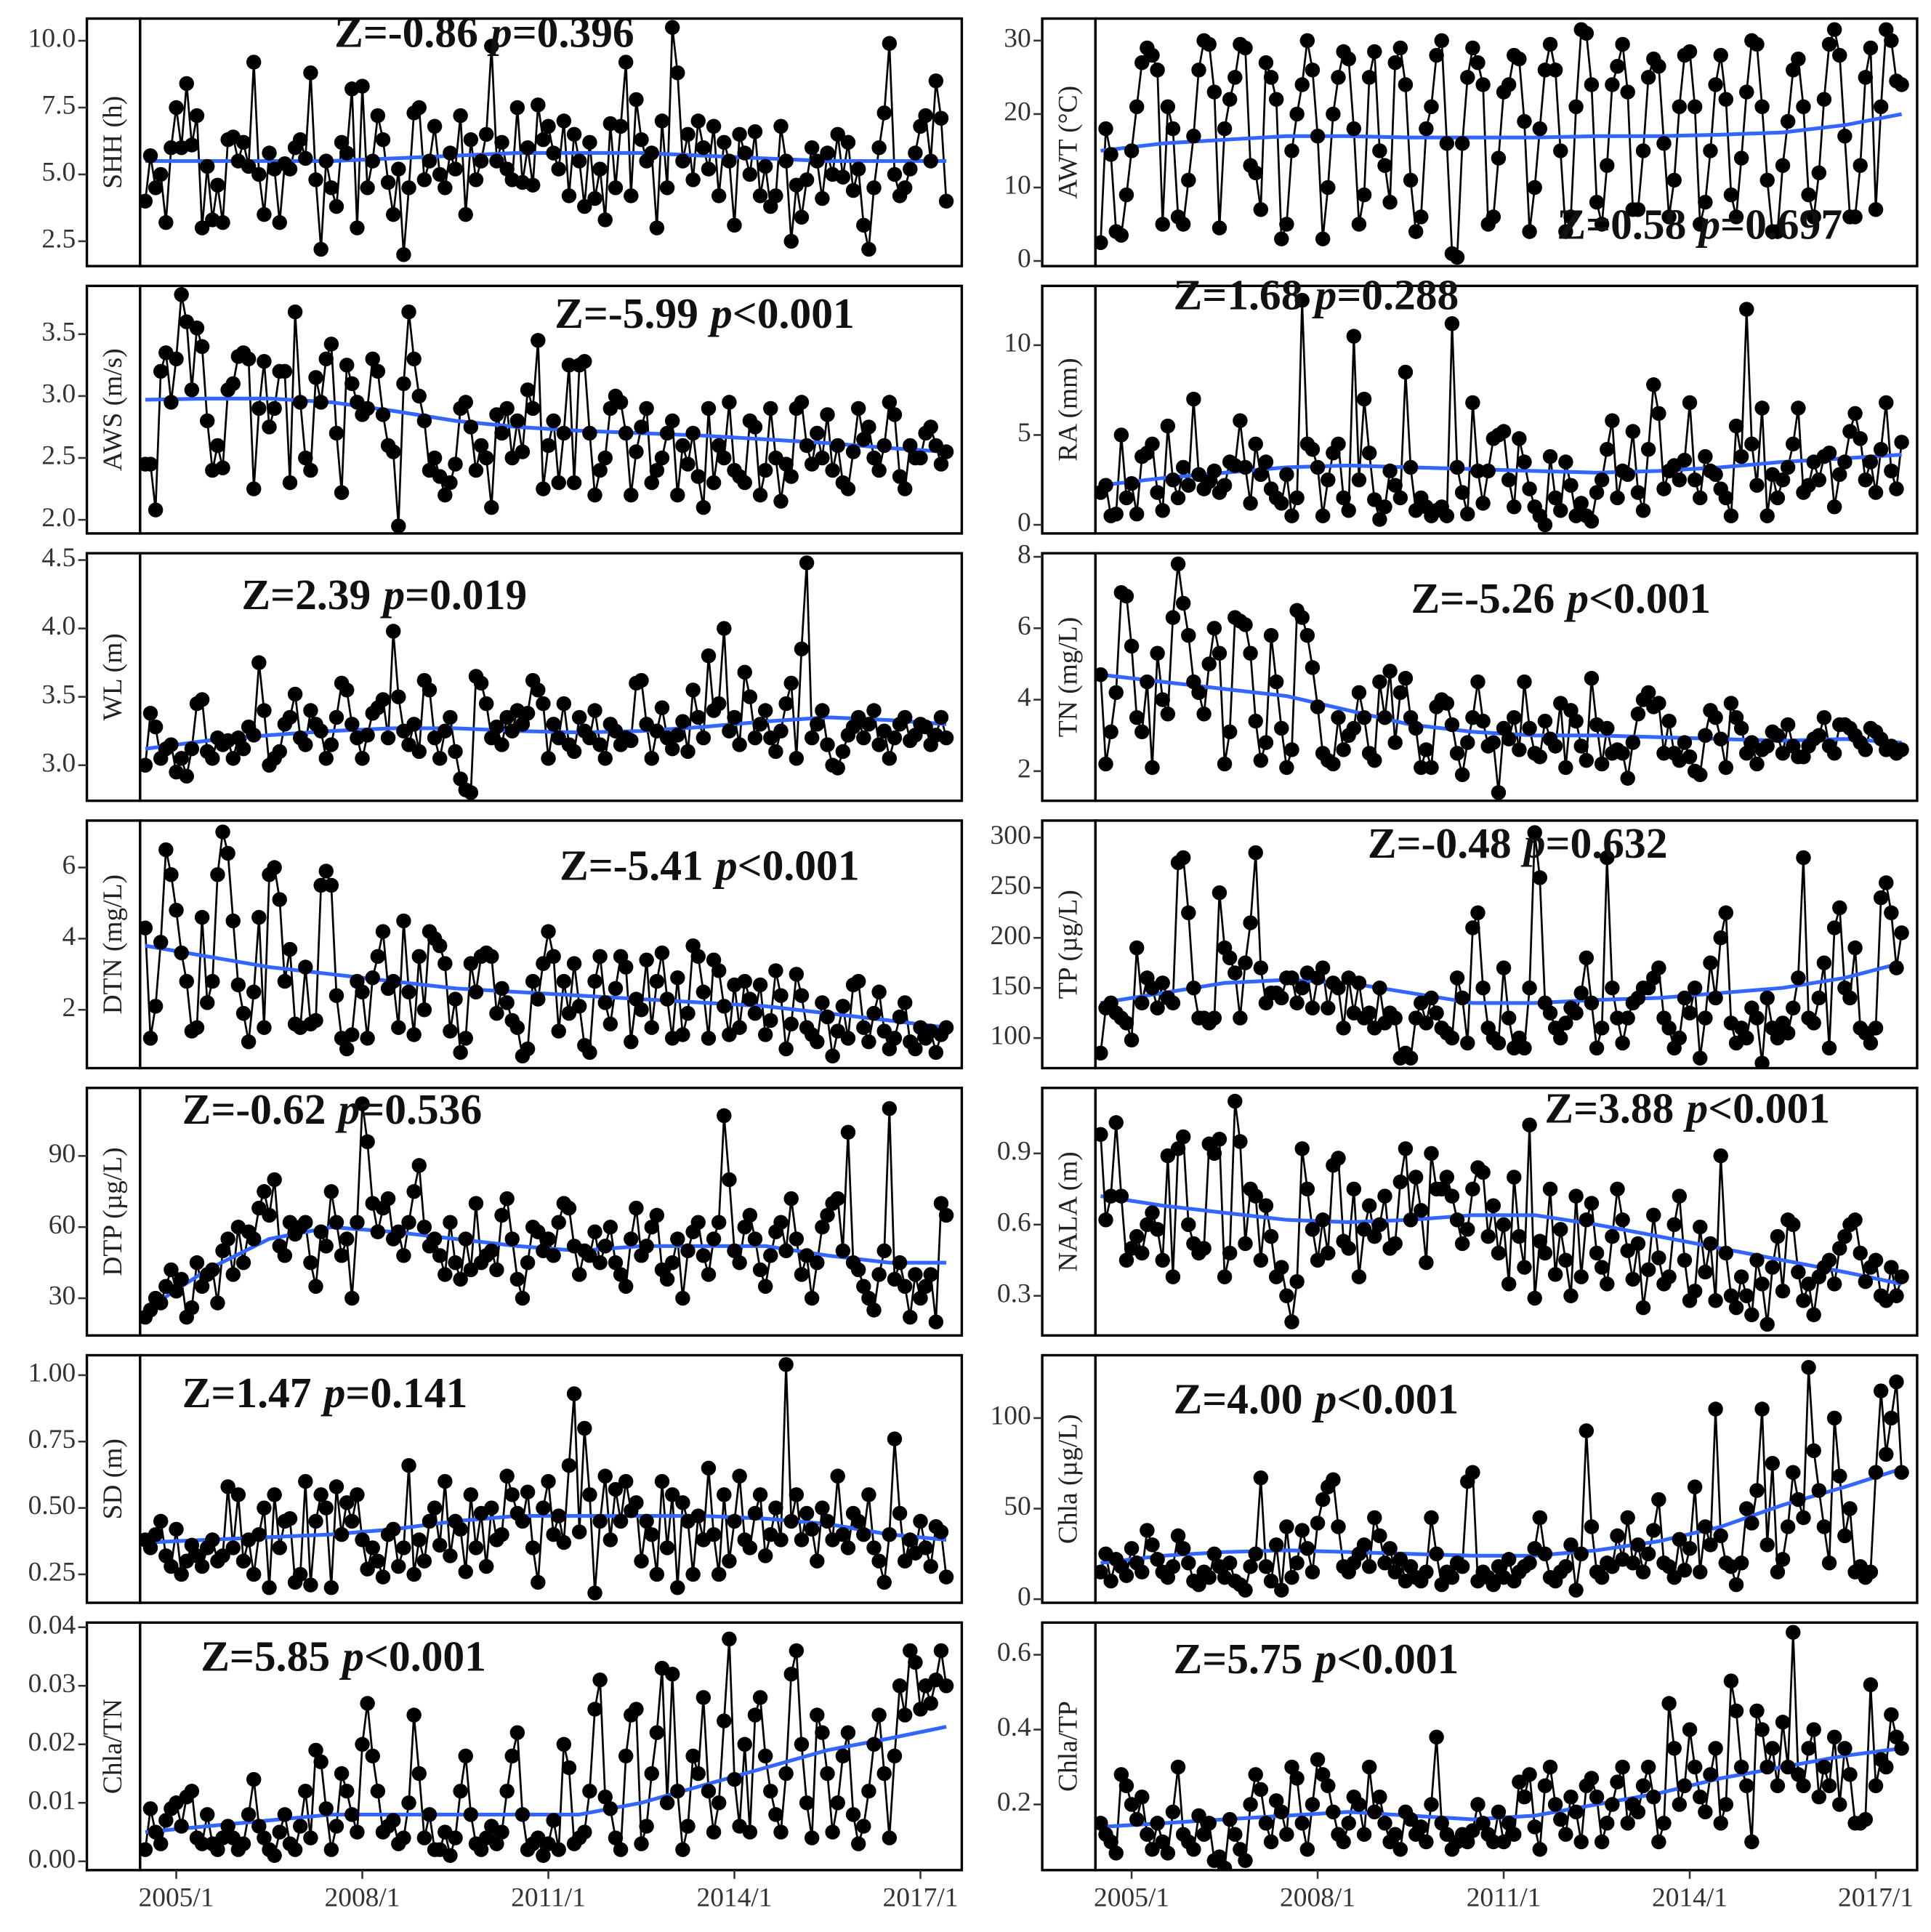 The width and height of the screenshot is (1931, 1932). What do you see at coordinates (362, 1897) in the screenshot?
I see `x-tick-label: 2008/1` at bounding box center [362, 1897].